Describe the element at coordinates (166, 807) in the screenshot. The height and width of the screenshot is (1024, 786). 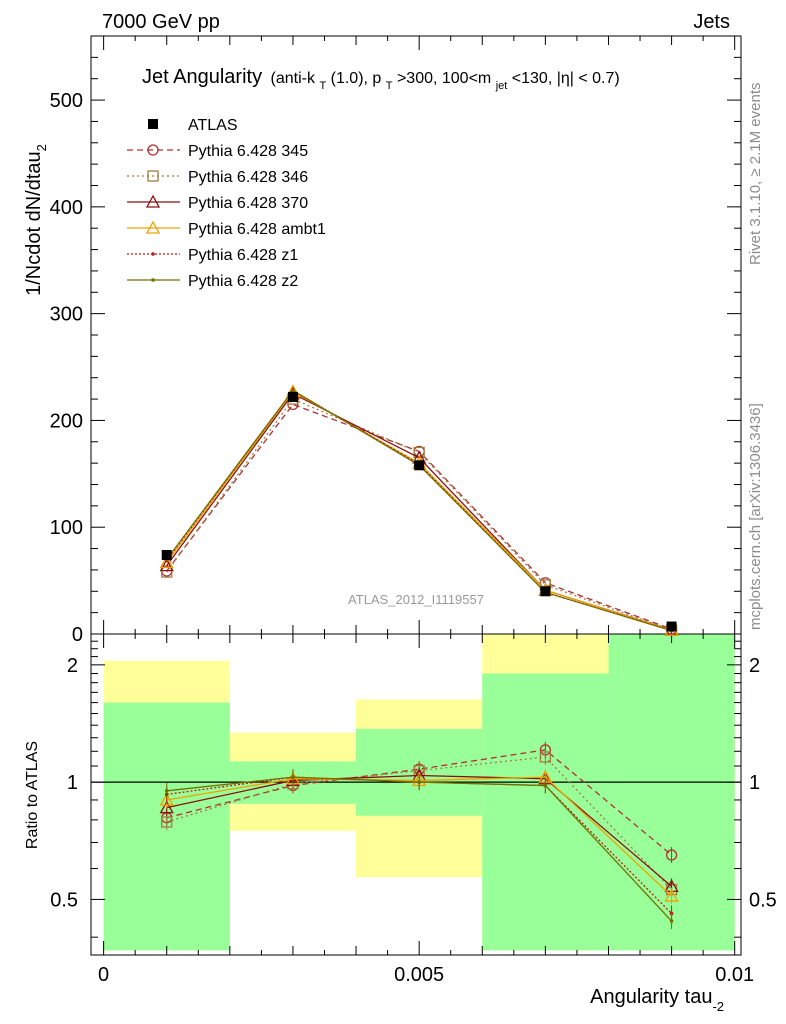
I see `ratio-series-2-point` at that location.